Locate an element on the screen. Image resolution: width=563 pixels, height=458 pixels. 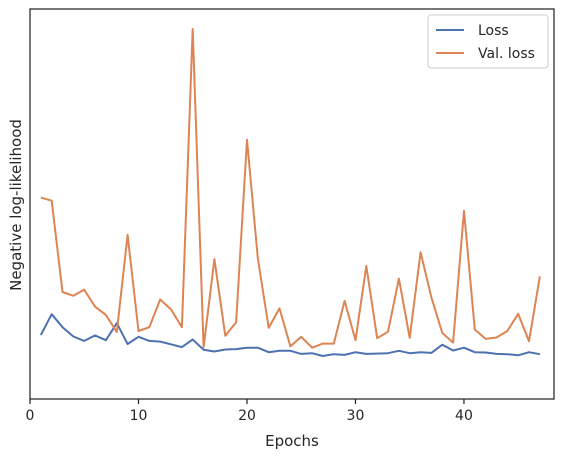
y-axis-label: Negative log-likelihood is located at coordinates (16, 205).